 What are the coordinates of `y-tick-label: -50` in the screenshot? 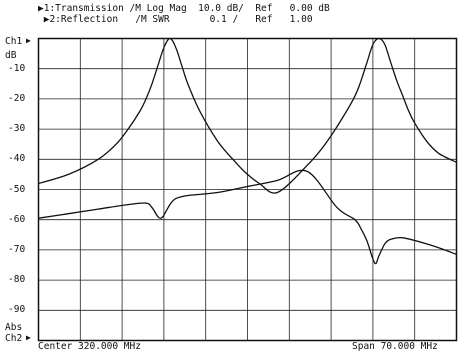 It's located at (17, 189).